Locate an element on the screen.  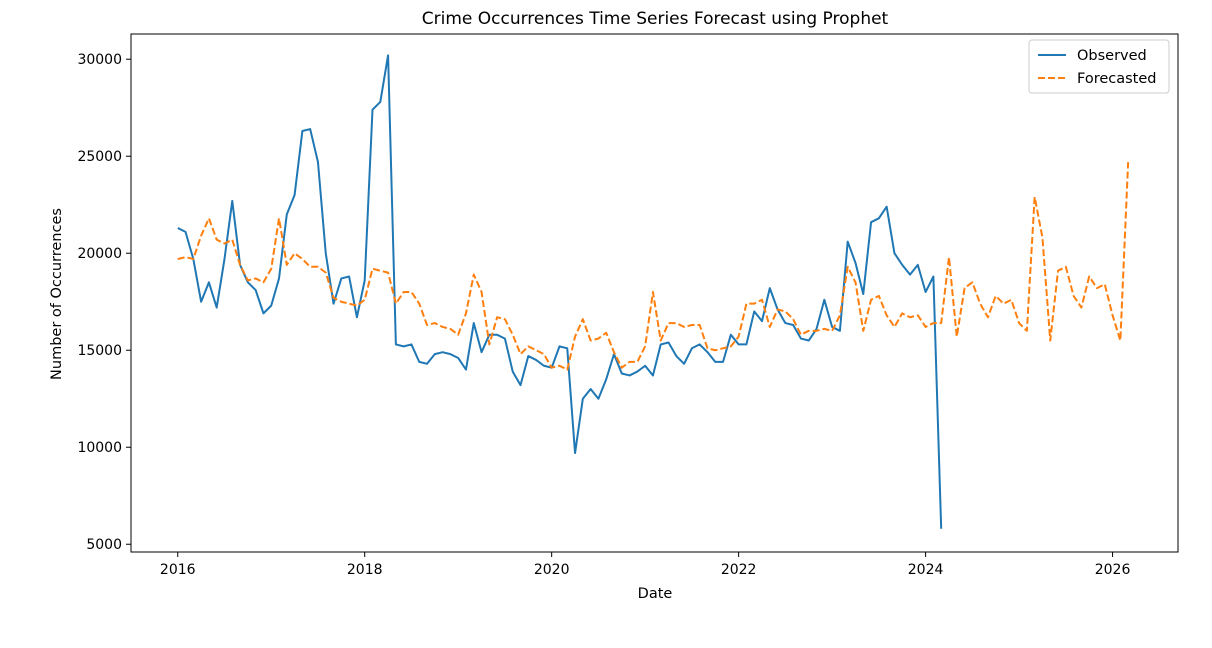
x-tick-label-2018: 2018 is located at coordinates (365, 570).